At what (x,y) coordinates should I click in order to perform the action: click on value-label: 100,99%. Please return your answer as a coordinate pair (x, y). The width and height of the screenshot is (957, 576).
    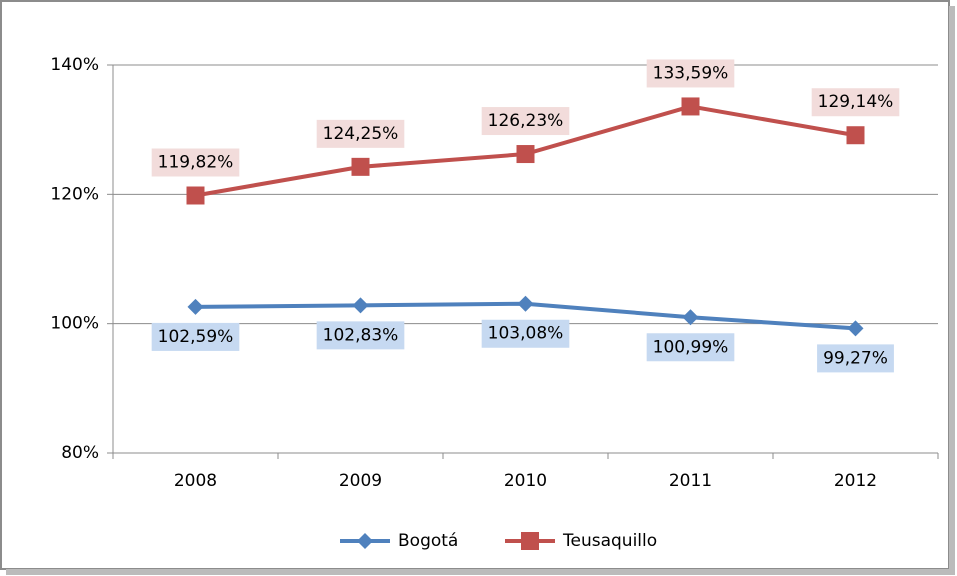
    Looking at the image, I should click on (691, 347).